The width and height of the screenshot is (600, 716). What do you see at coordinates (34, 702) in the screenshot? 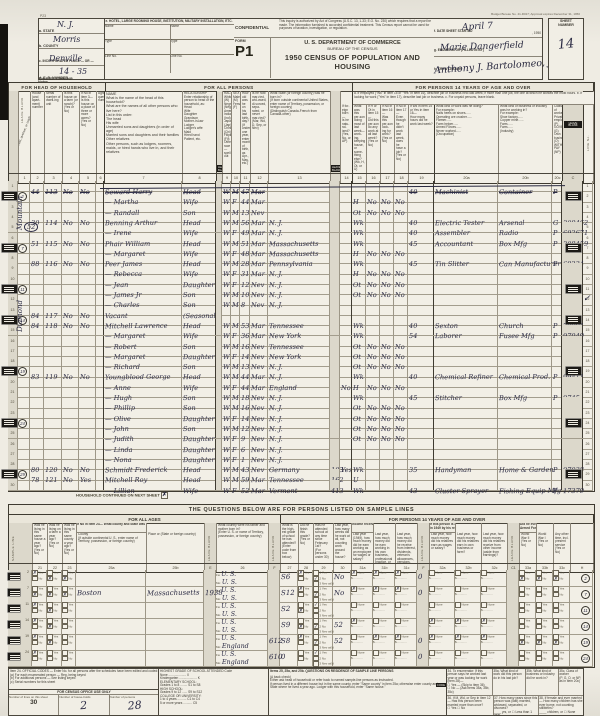
I see `office-col-a-value: 30` at bounding box center [34, 702].